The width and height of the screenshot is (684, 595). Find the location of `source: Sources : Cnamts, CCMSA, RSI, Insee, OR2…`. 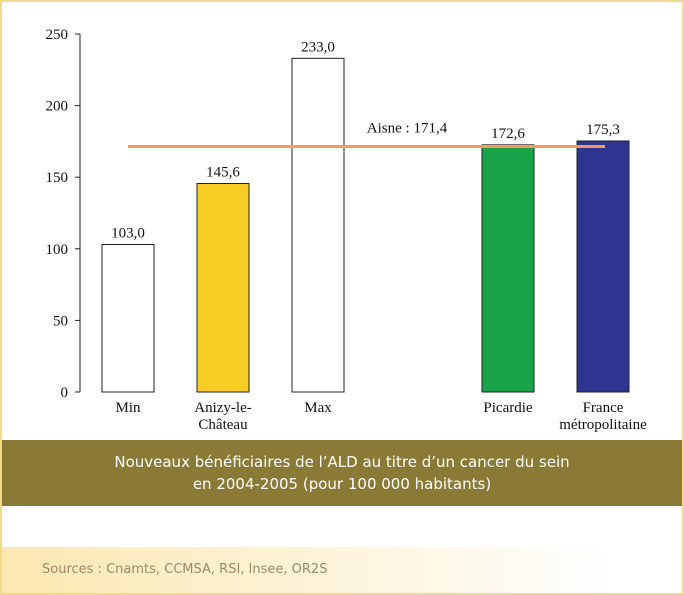

source: Sources : Cnamts, CCMSA, RSI, Insee, OR2… is located at coordinates (342, 570).